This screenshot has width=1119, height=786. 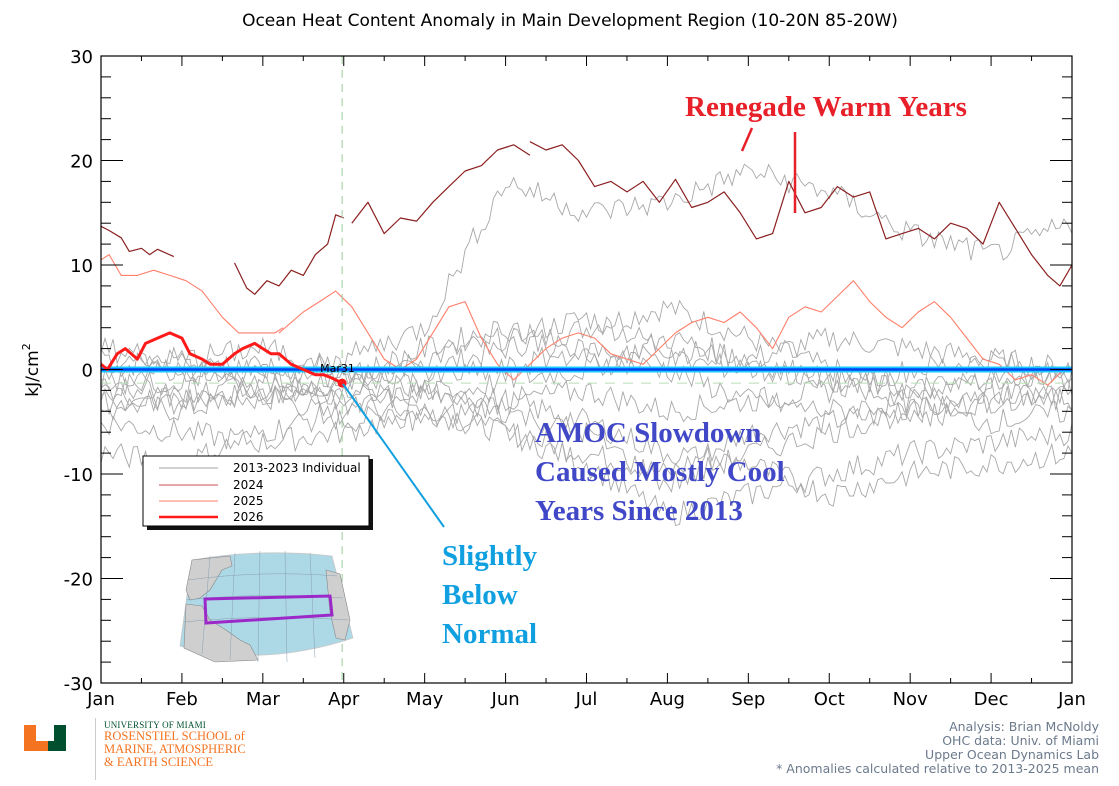 I want to click on logo-school-line-1: ROSENSTIEL SCHOOL of, so click(x=174, y=736).